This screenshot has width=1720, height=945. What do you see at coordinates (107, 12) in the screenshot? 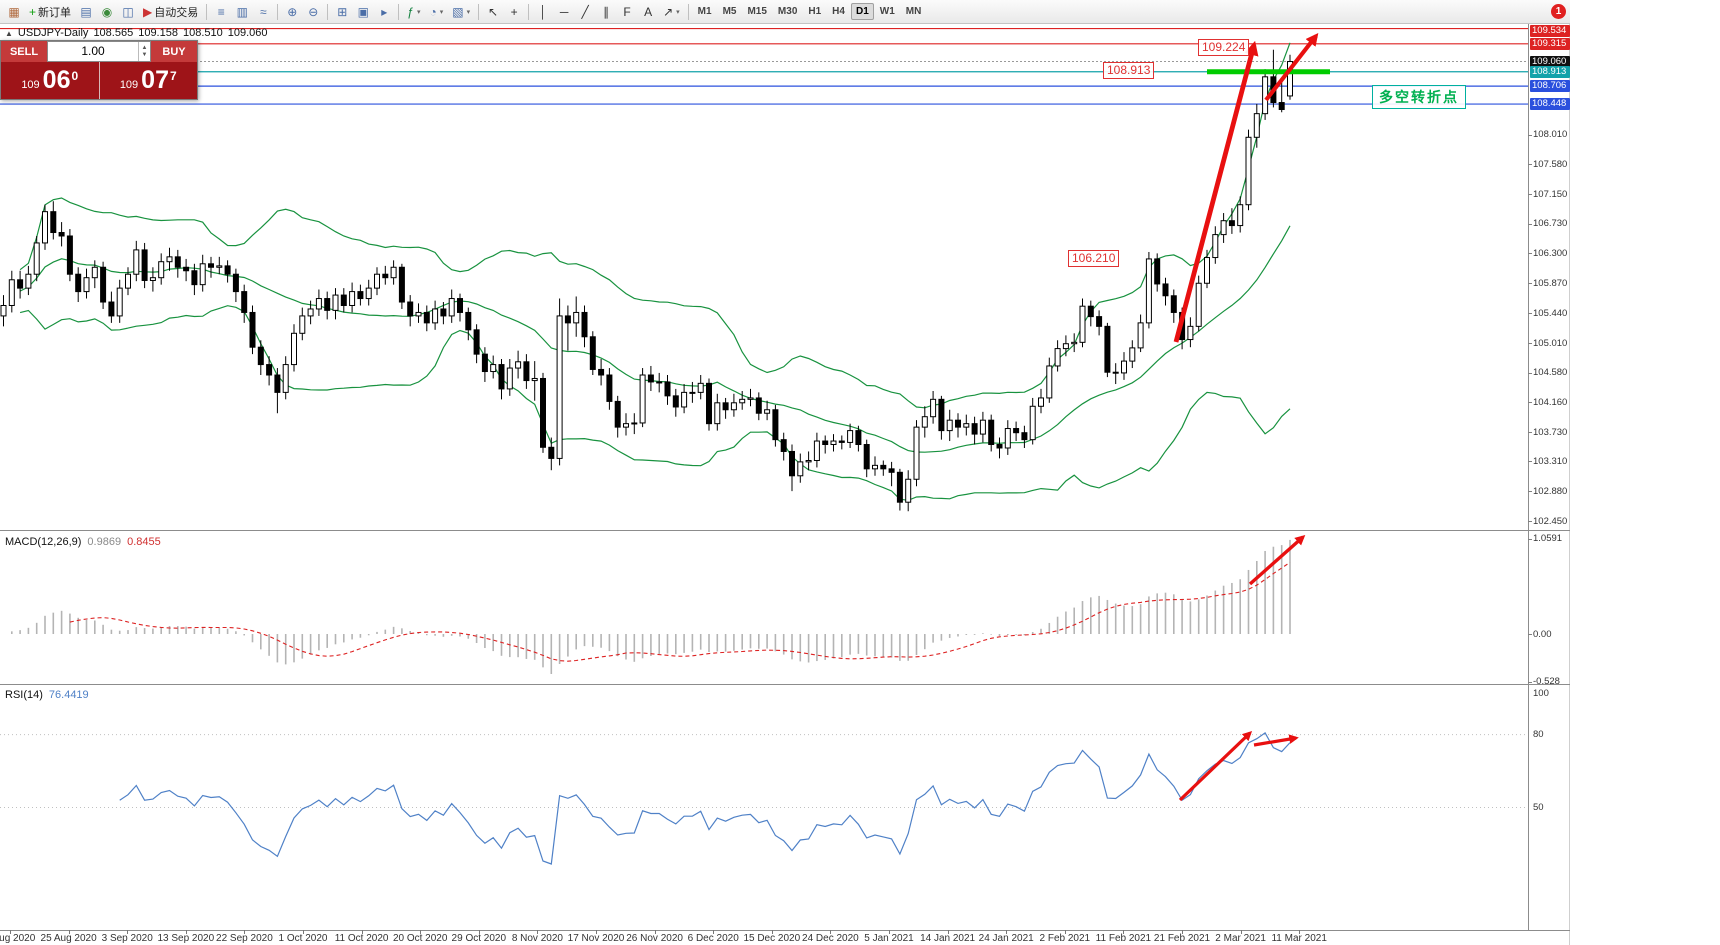
I see `data-history-button: ◉` at bounding box center [107, 12].